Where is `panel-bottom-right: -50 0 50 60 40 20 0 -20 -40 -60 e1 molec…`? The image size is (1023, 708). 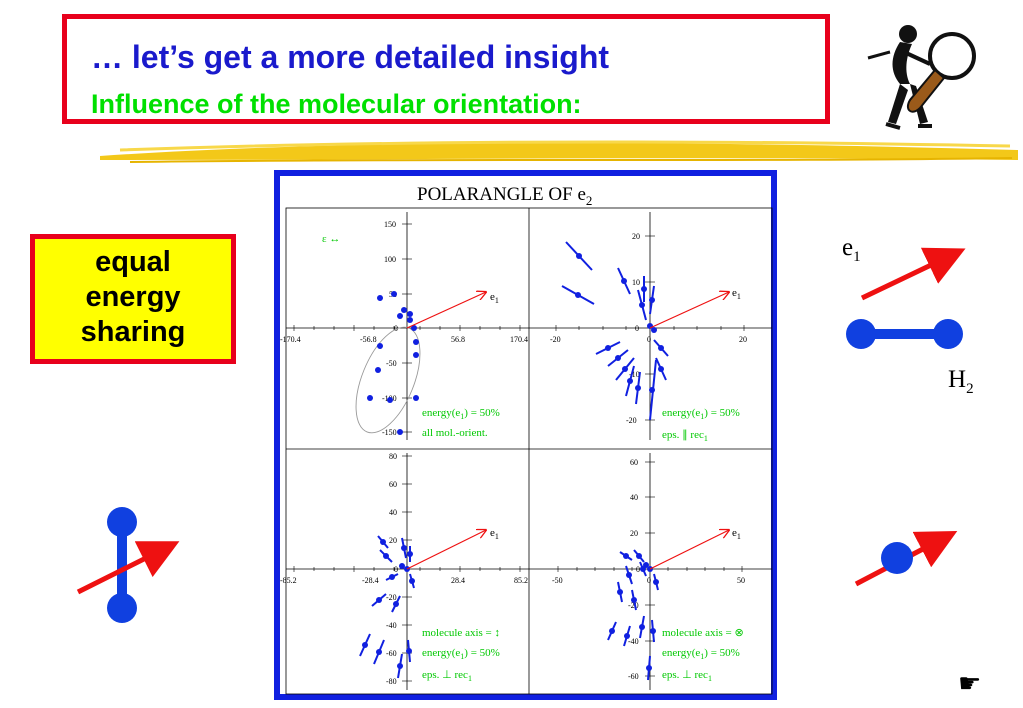 panel-bottom-right: -50 0 50 60 40 20 0 -20 -40 -60 e1 molec… is located at coordinates (650, 571).